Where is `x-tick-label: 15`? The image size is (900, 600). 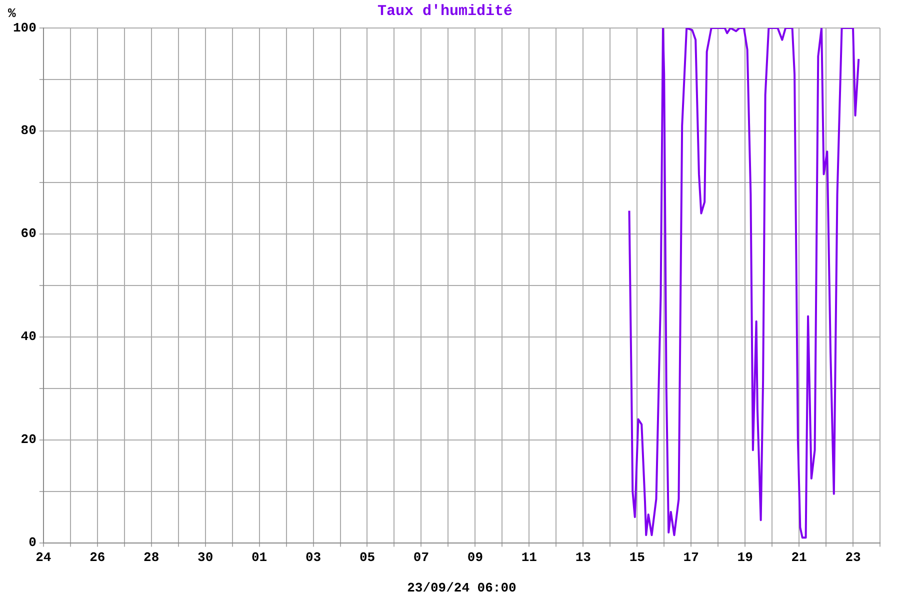 x-tick-label: 15 is located at coordinates (637, 557).